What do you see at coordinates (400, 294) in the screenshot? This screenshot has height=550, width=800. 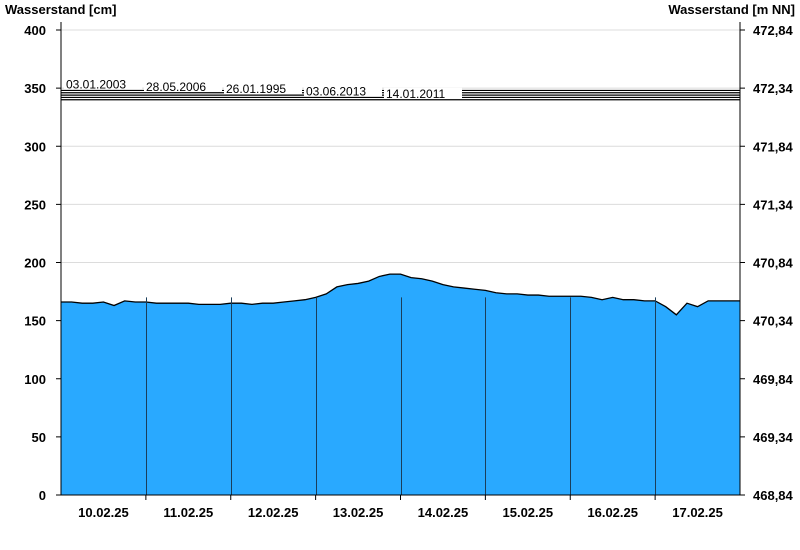 I see `water-level-line` at bounding box center [400, 294].